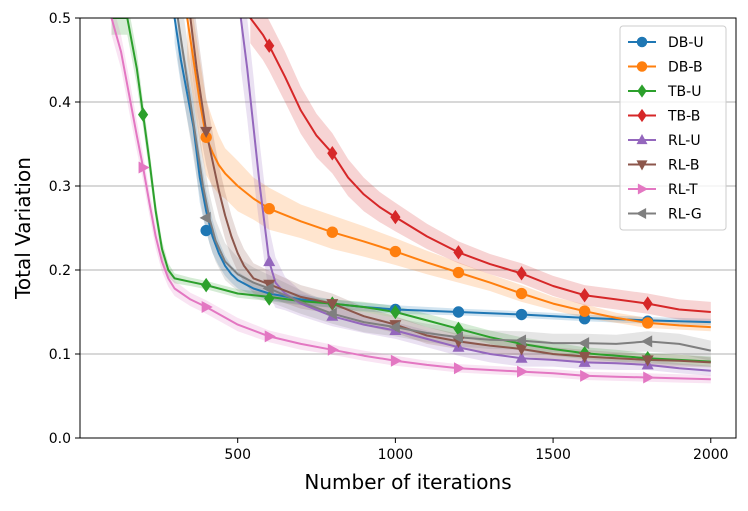 Image resolution: width=748 pixels, height=511 pixels. What do you see at coordinates (685, 215) in the screenshot?
I see `legend-label: RL-G` at bounding box center [685, 215].